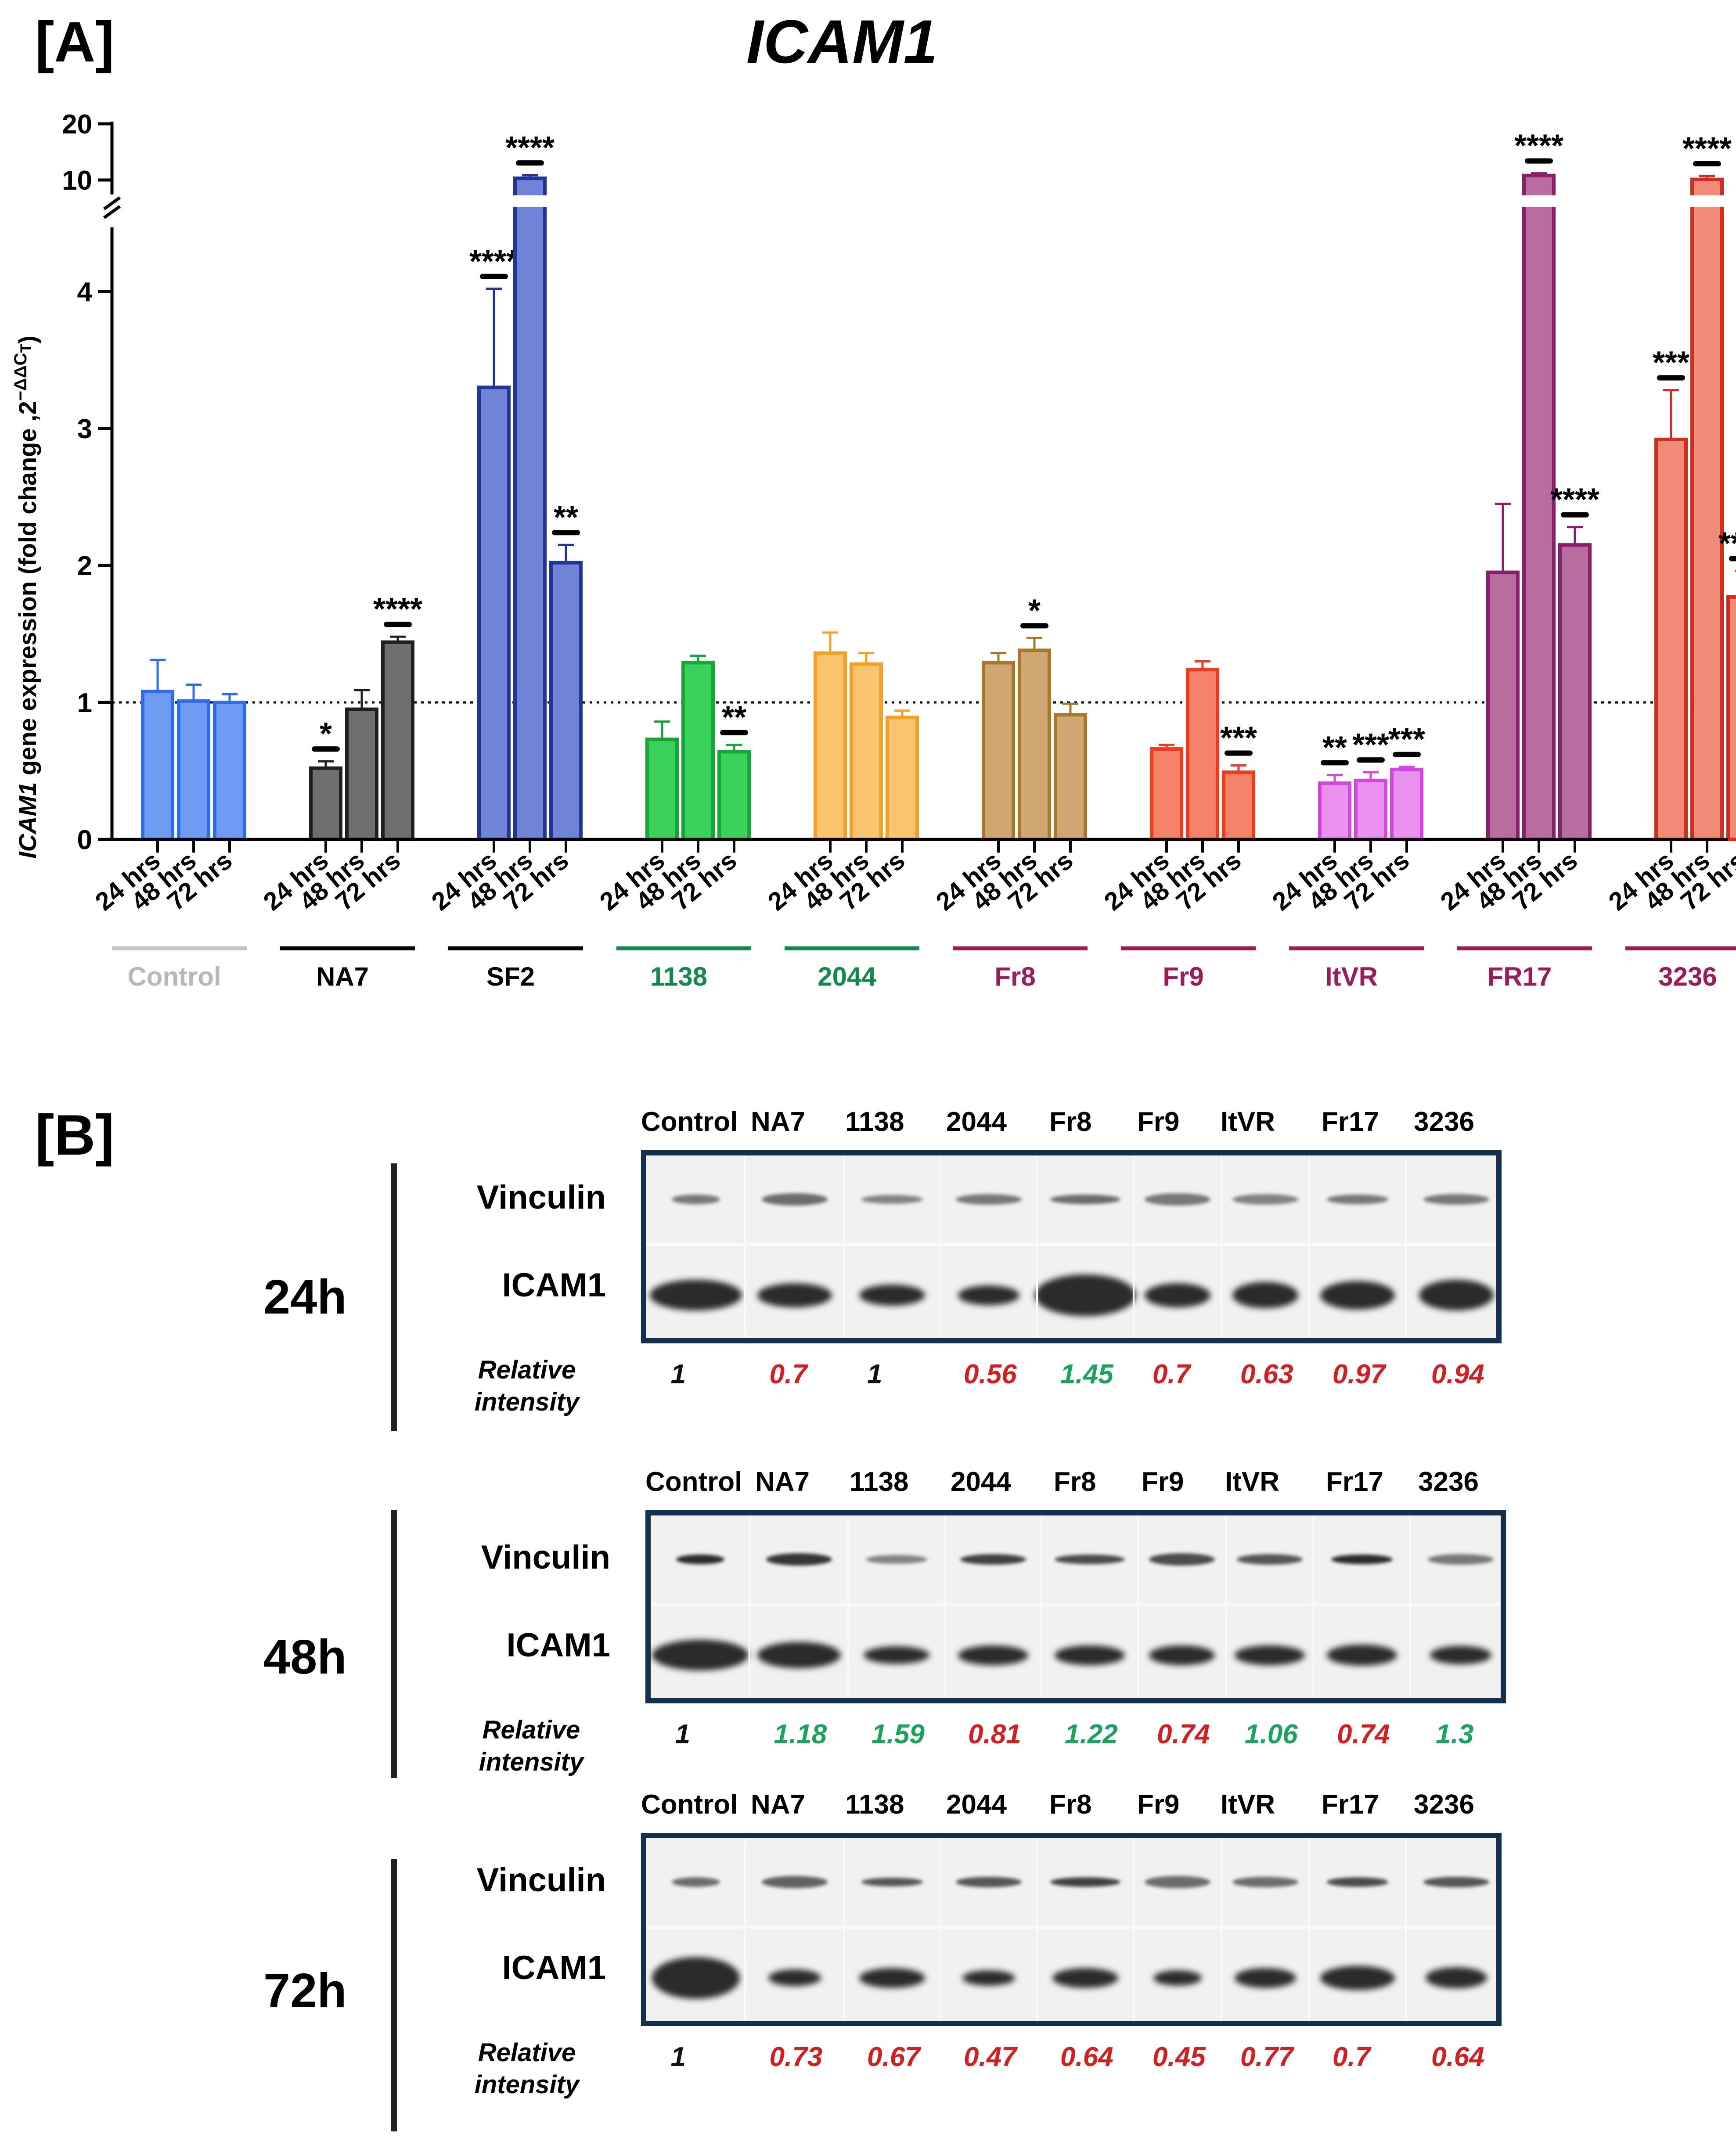 The image size is (1736, 2138). What do you see at coordinates (1070, 777) in the screenshot?
I see `bar-fr8-72hrs` at bounding box center [1070, 777].